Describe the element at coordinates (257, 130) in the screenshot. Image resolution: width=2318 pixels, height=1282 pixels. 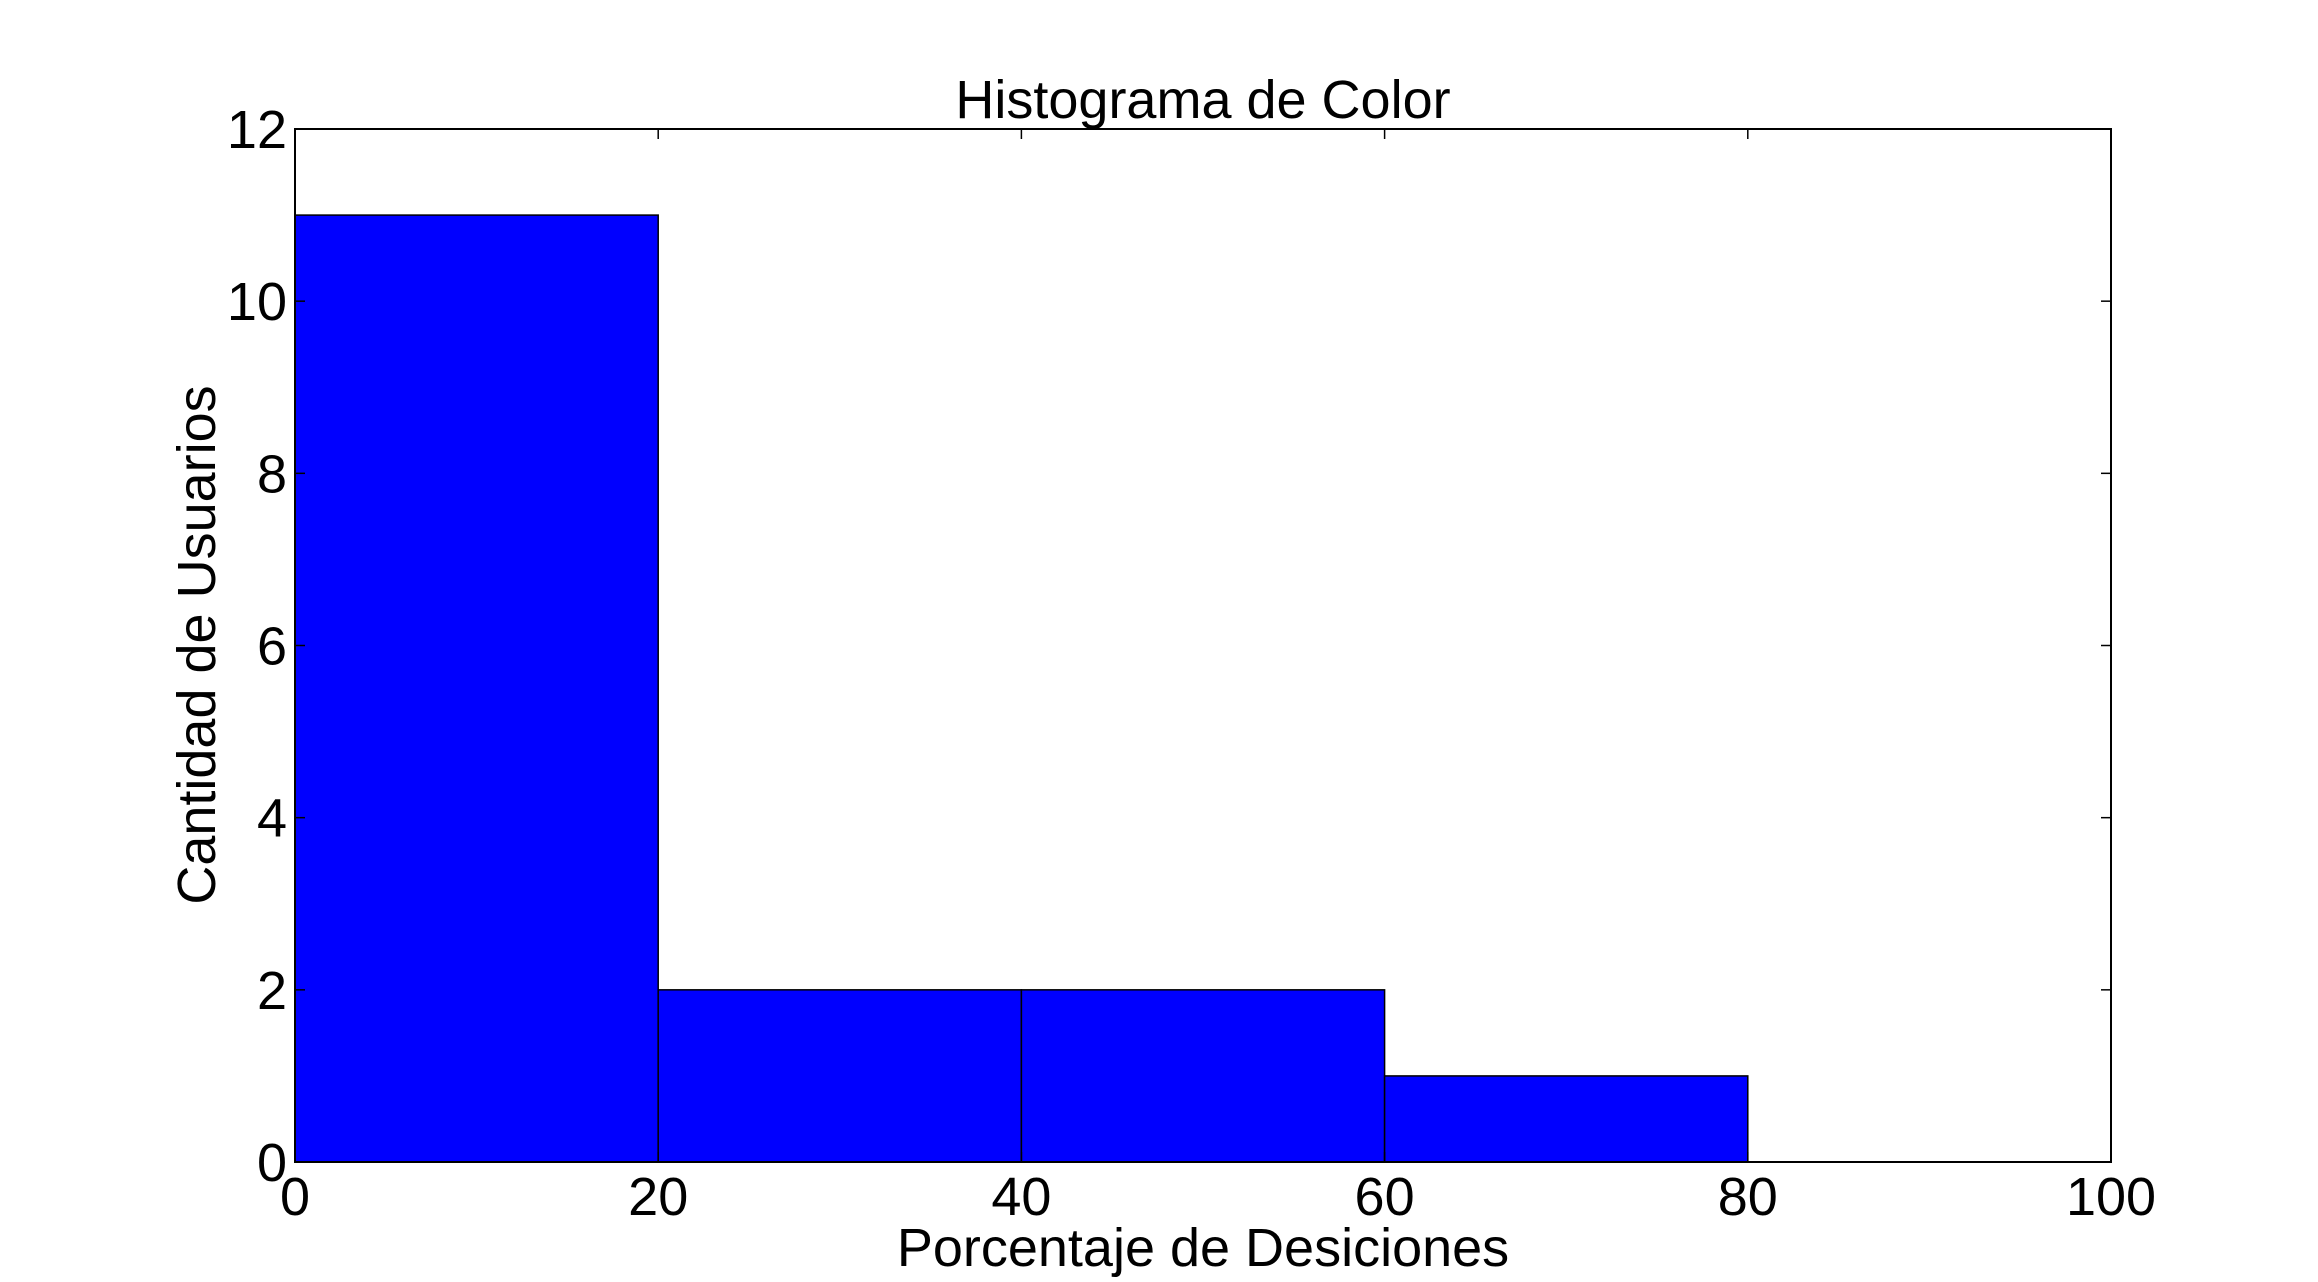
I see `y-tick-label-6: 12` at that location.